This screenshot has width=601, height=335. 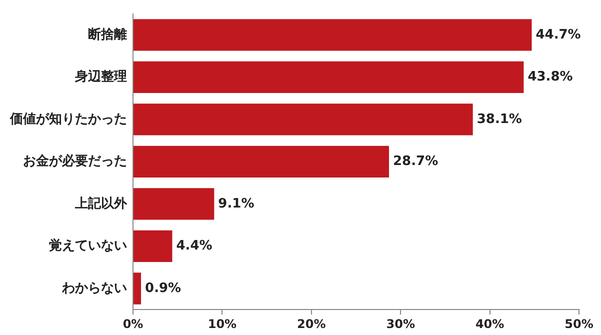 I want to click on x-tick-label: 20%, so click(x=311, y=323).